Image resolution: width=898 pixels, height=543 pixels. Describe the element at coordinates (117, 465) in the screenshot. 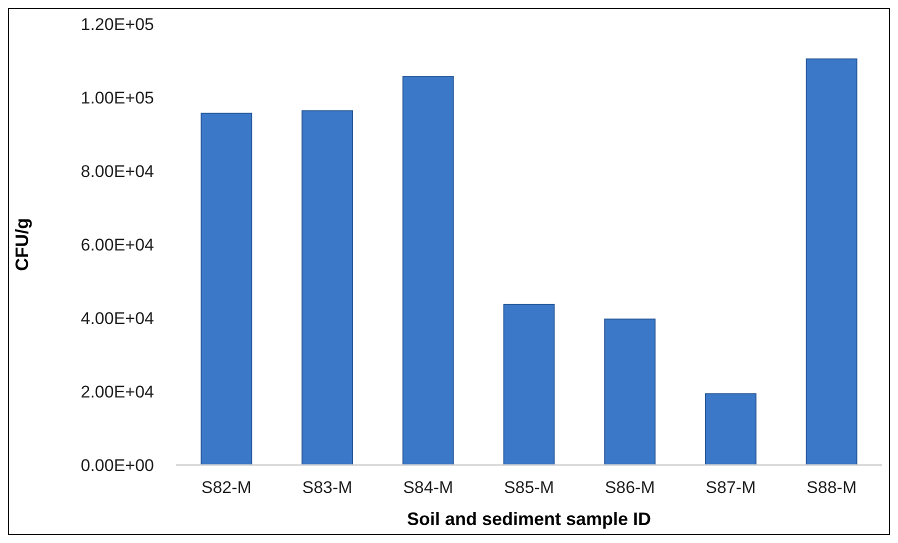

I see `y-tick-label: 0.00E+00` at that location.